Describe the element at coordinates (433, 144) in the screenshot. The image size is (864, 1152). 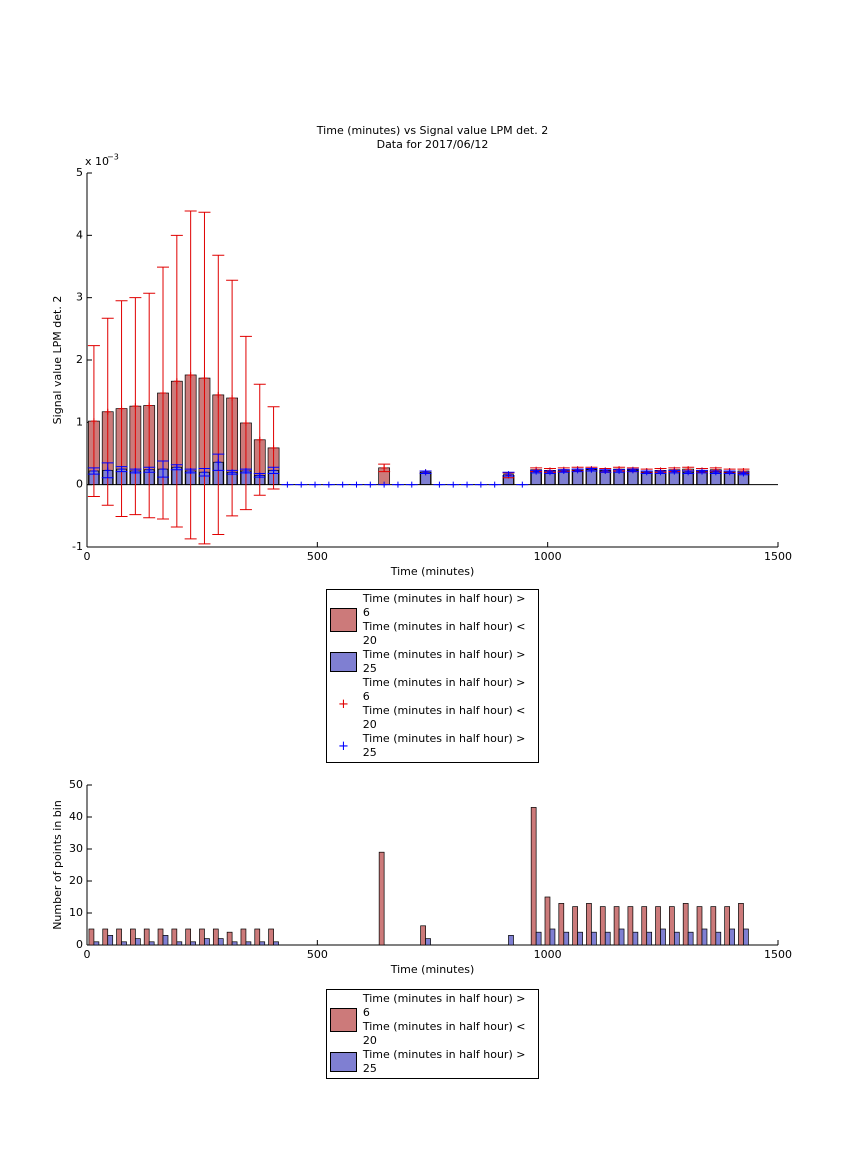
I see `chart-subtitle: Data for 2017/06/12` at that location.